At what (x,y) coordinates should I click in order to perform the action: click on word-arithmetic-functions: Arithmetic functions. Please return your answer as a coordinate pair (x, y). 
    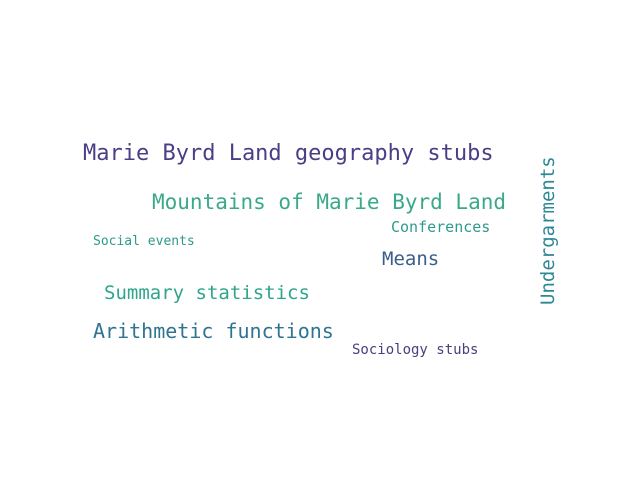
    Looking at the image, I should click on (213, 331).